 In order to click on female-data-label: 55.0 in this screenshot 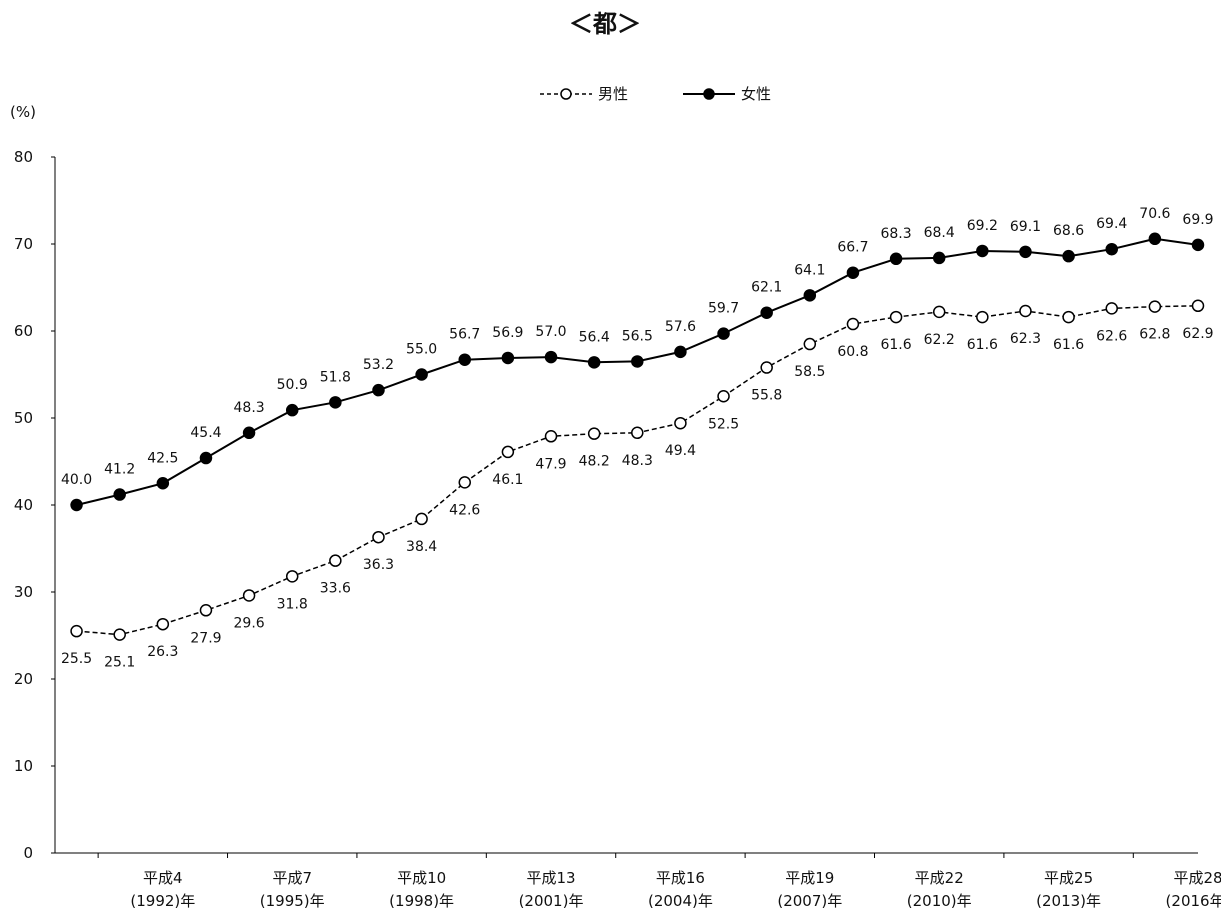, I will do `click(421, 350)`.